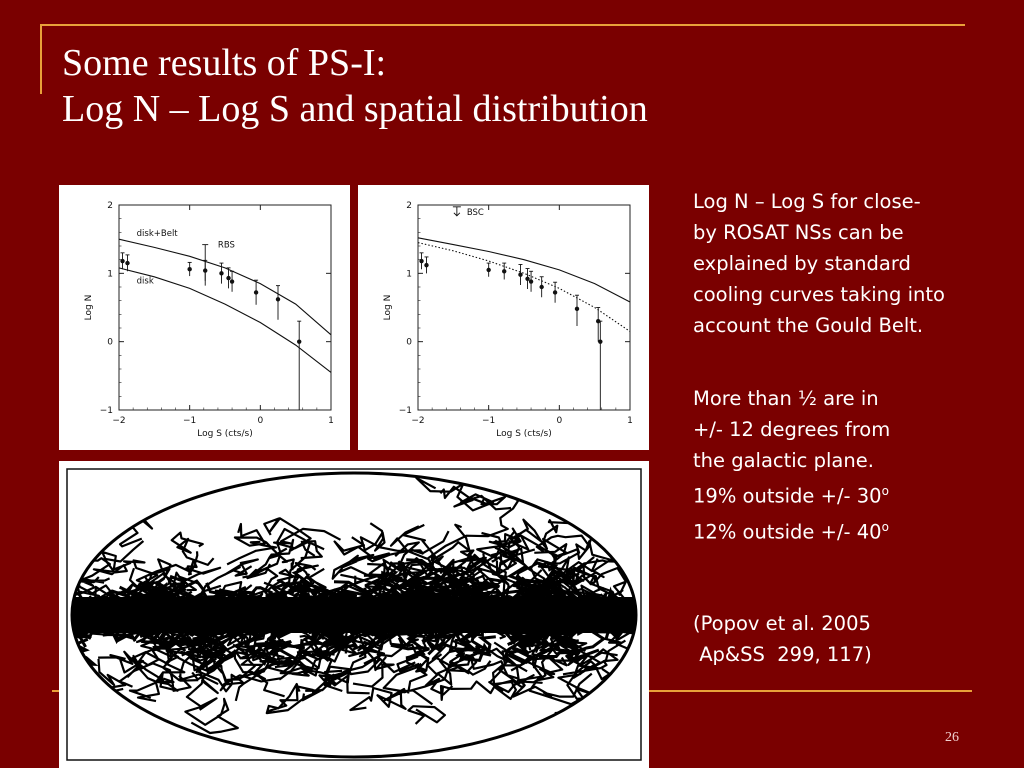  Describe the element at coordinates (802, 263) in the screenshot. I see `text-line: explained by standard` at that location.